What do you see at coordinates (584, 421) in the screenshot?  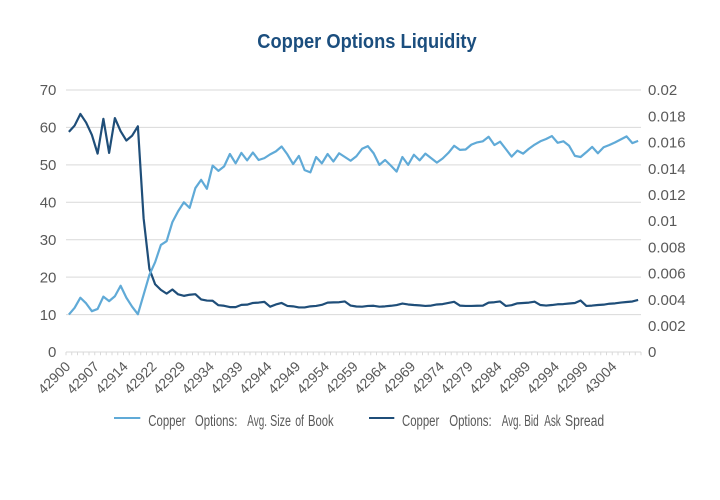 I see `svg-text: Spread` at bounding box center [584, 421].